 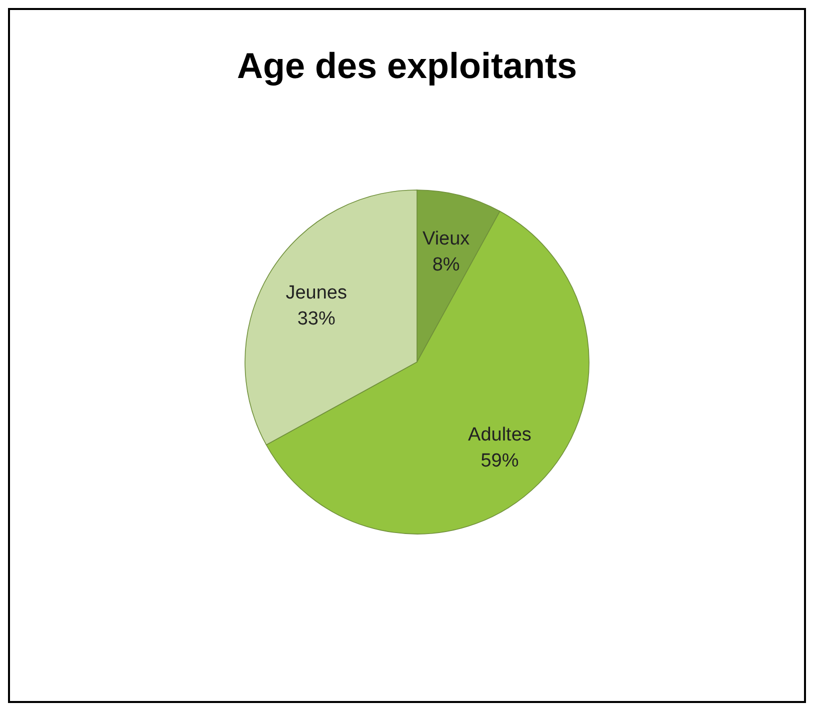 What do you see at coordinates (446, 265) in the screenshot?
I see `data-label: 8%` at bounding box center [446, 265].